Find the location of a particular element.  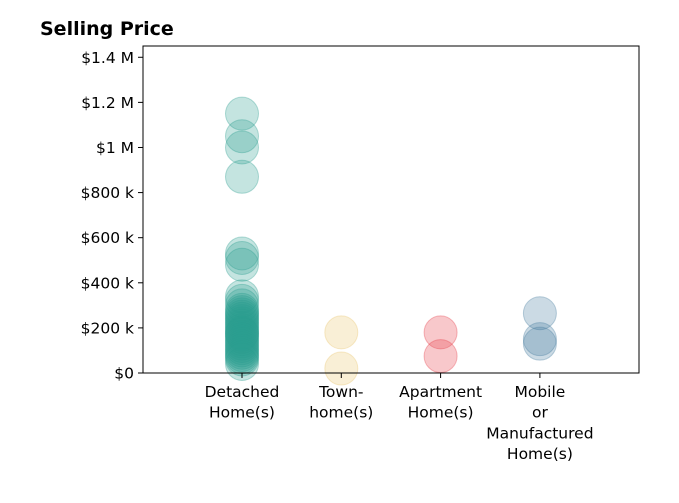

x-tick-label: Town- is located at coordinates (340, 392).